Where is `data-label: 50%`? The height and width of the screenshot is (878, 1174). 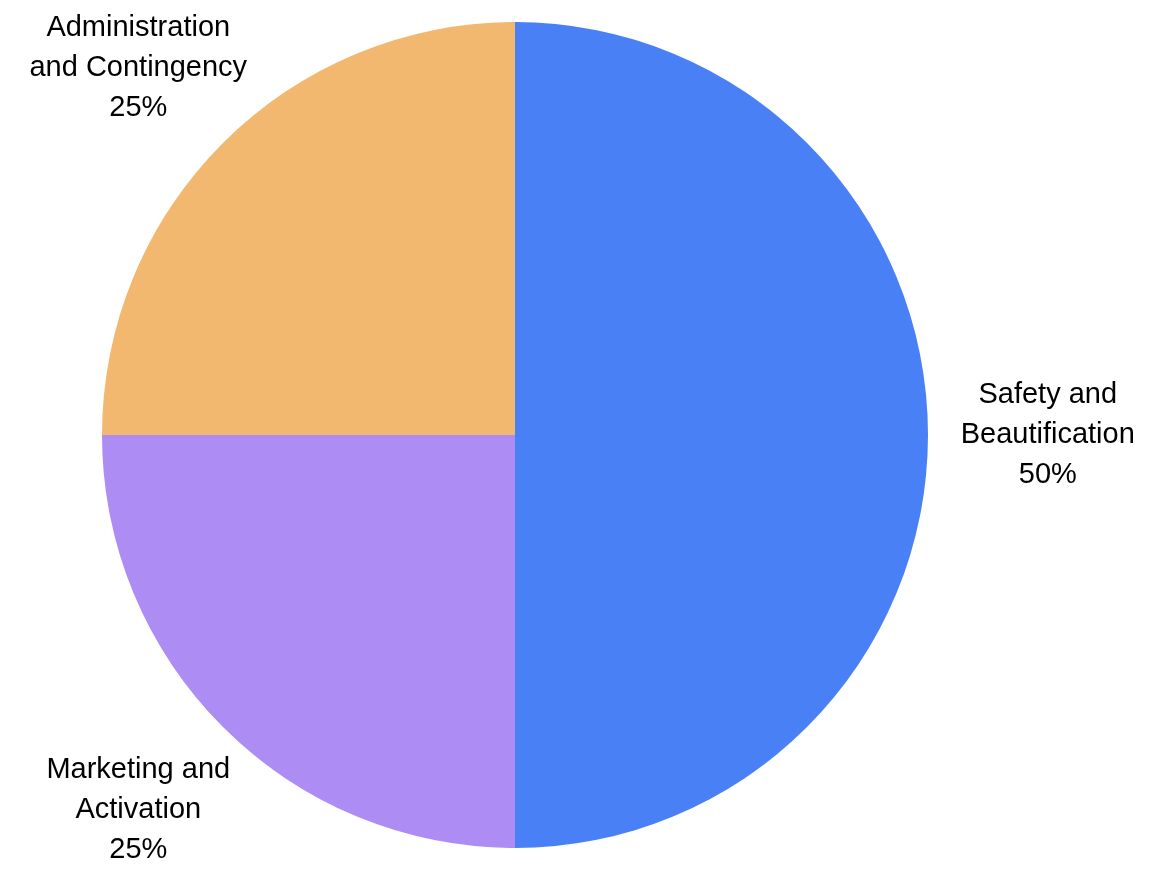
data-label: 50% is located at coordinates (1047, 473).